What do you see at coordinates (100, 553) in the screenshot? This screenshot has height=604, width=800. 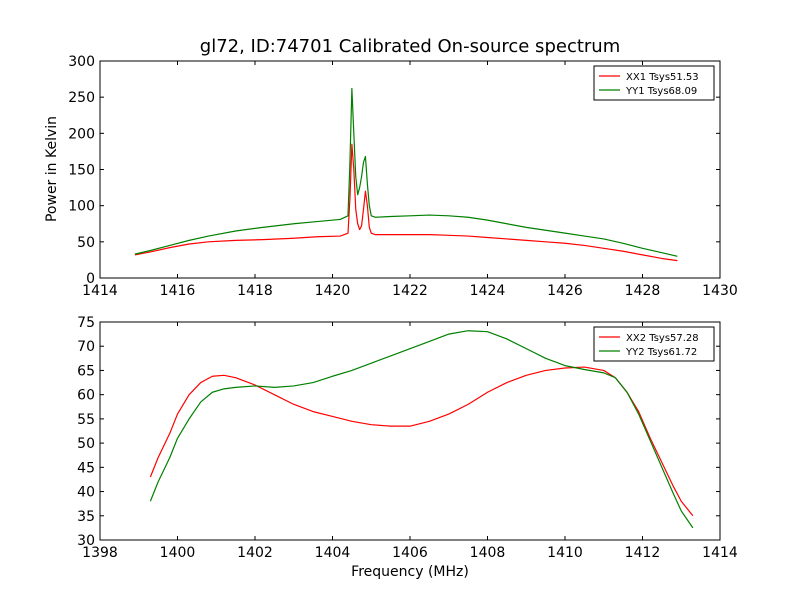 I see `x-tick-label: 1398` at bounding box center [100, 553].